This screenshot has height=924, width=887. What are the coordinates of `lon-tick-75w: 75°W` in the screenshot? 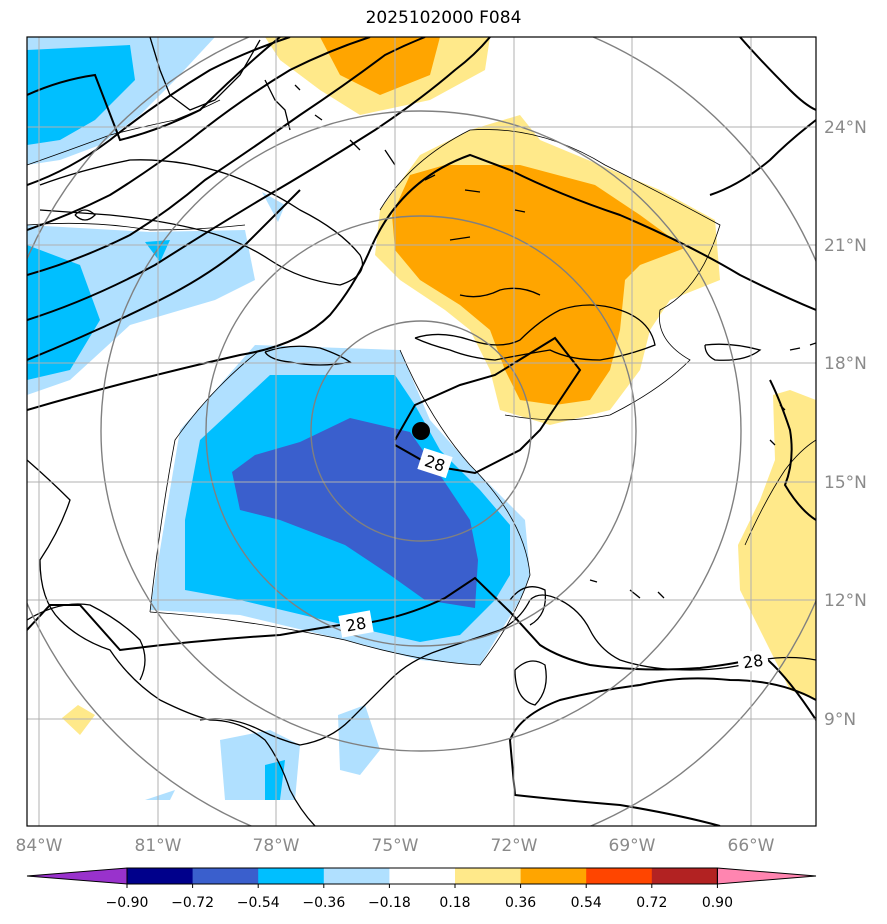 It's located at (395, 846).